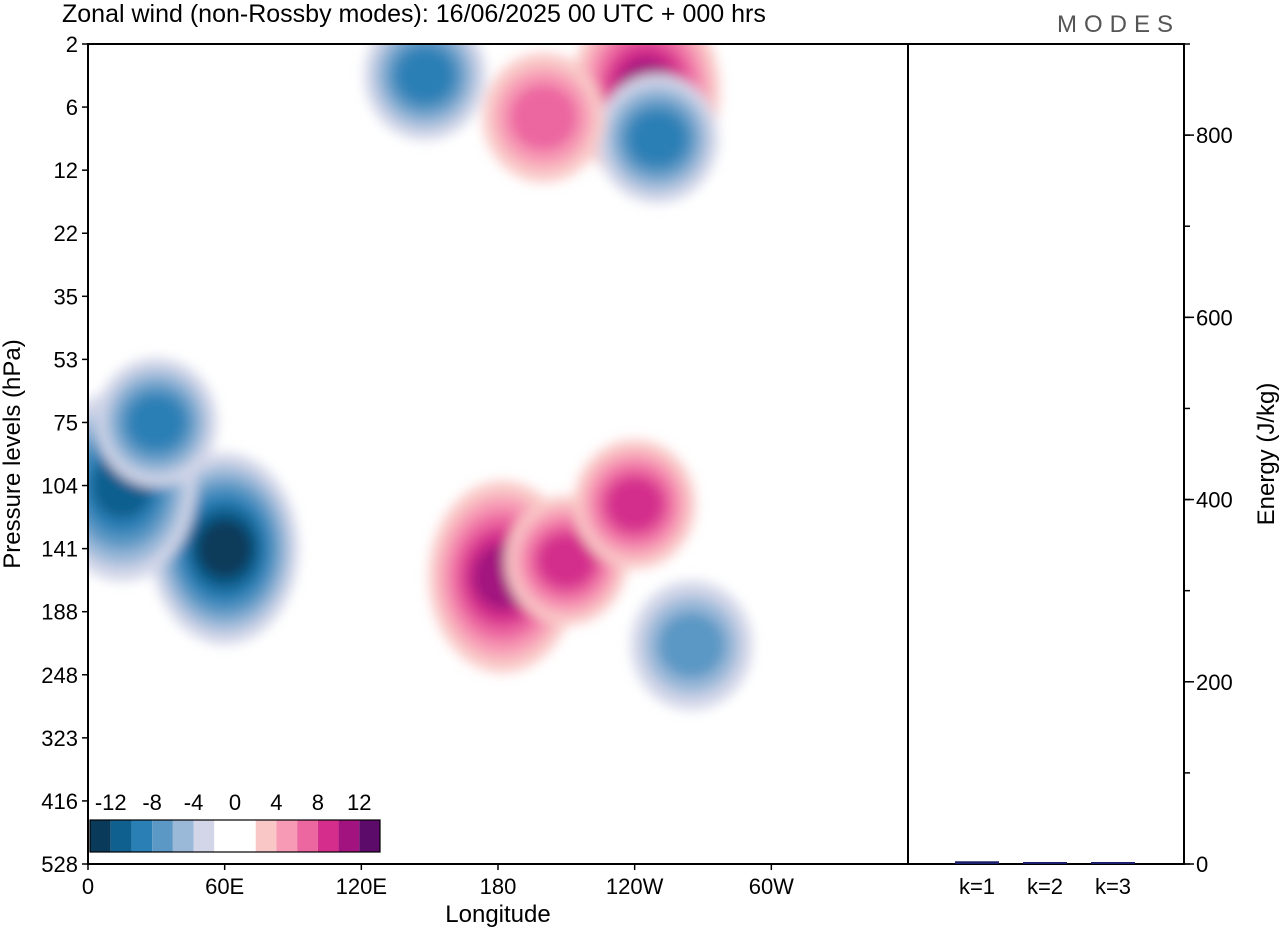 This screenshot has height=930, width=1280. What do you see at coordinates (59, 549) in the screenshot?
I see `y-tick-label: 141` at bounding box center [59, 549].